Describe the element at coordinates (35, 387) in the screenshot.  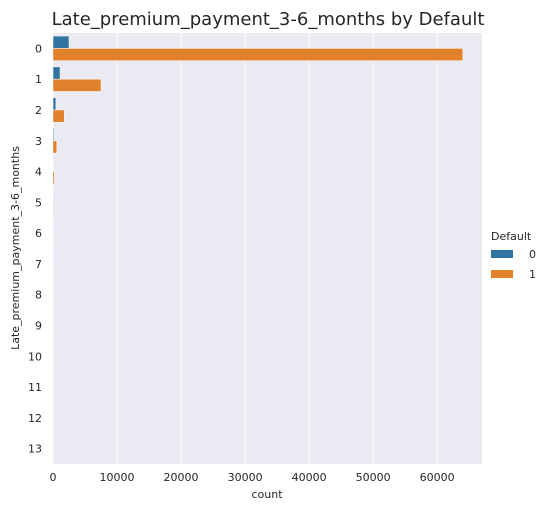
I see `y-tick-label-11: 11` at that location.